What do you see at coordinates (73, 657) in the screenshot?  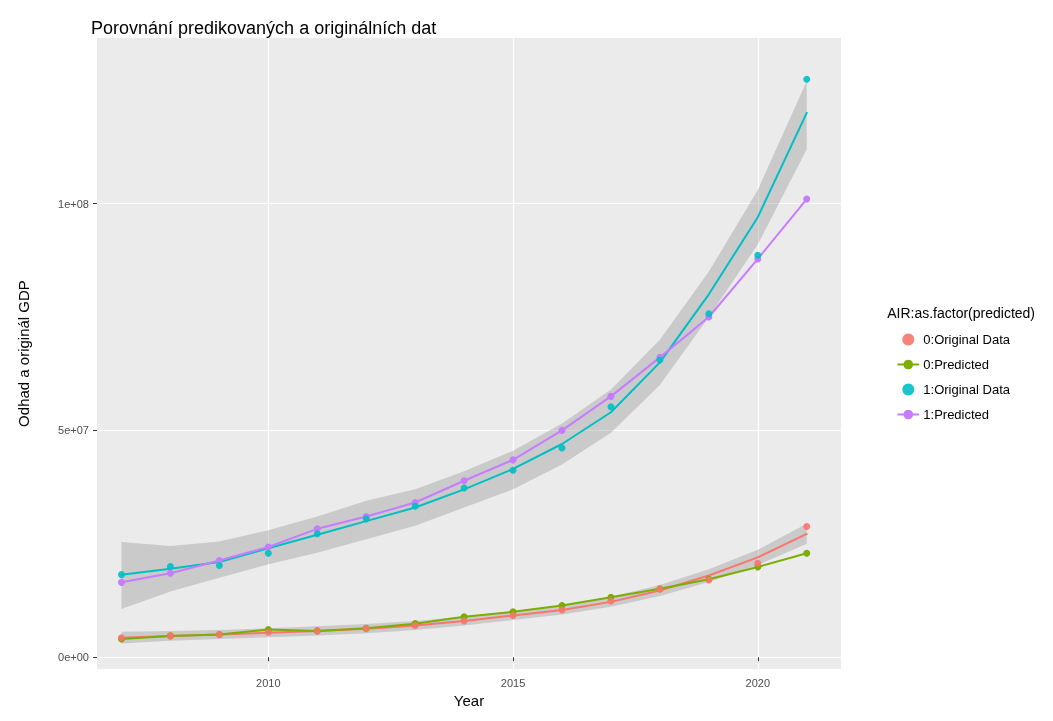 I see `y-tick-label: 0e+00` at bounding box center [73, 657].